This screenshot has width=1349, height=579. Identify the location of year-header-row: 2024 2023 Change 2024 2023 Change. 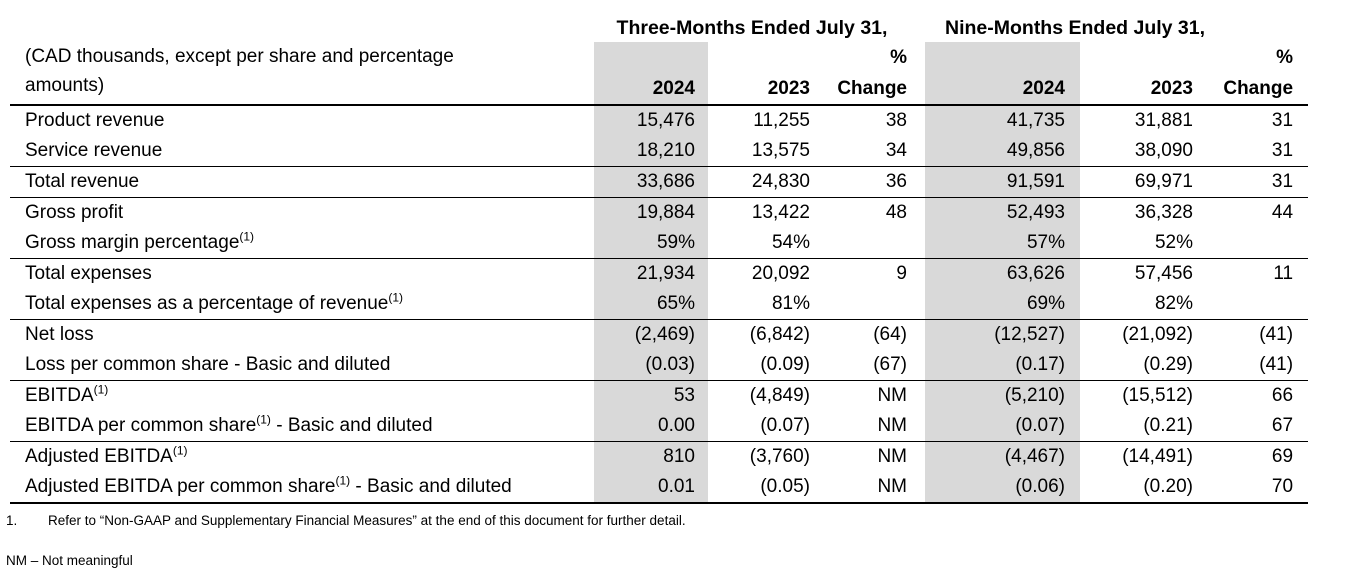
(659, 89).